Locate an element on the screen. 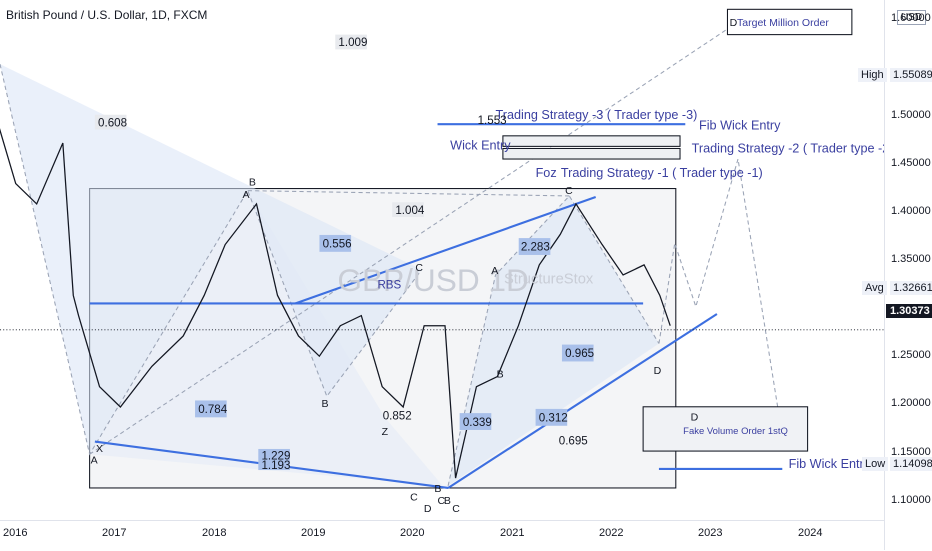 This screenshot has width=932, height=551. ratio-0556: 0.556 is located at coordinates (337, 245).